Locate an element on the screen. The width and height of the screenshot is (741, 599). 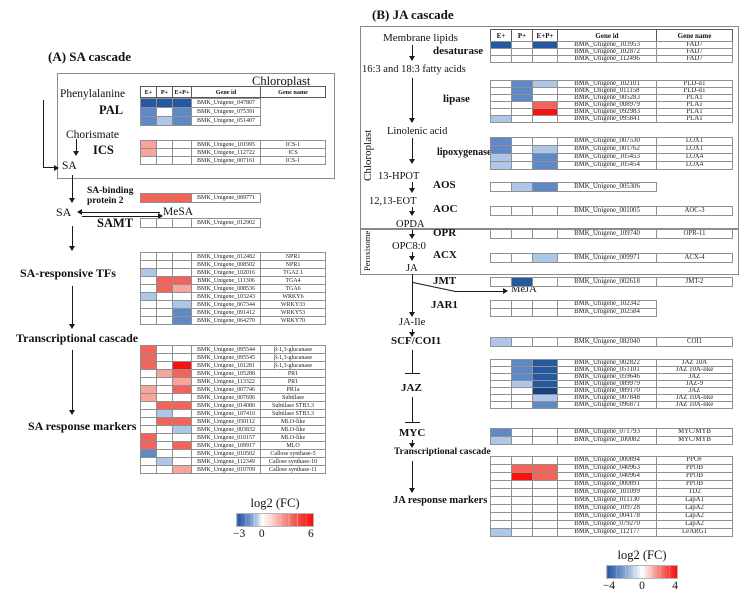
node-membrane-lipids: Membrane lipids is located at coordinates (420, 38).